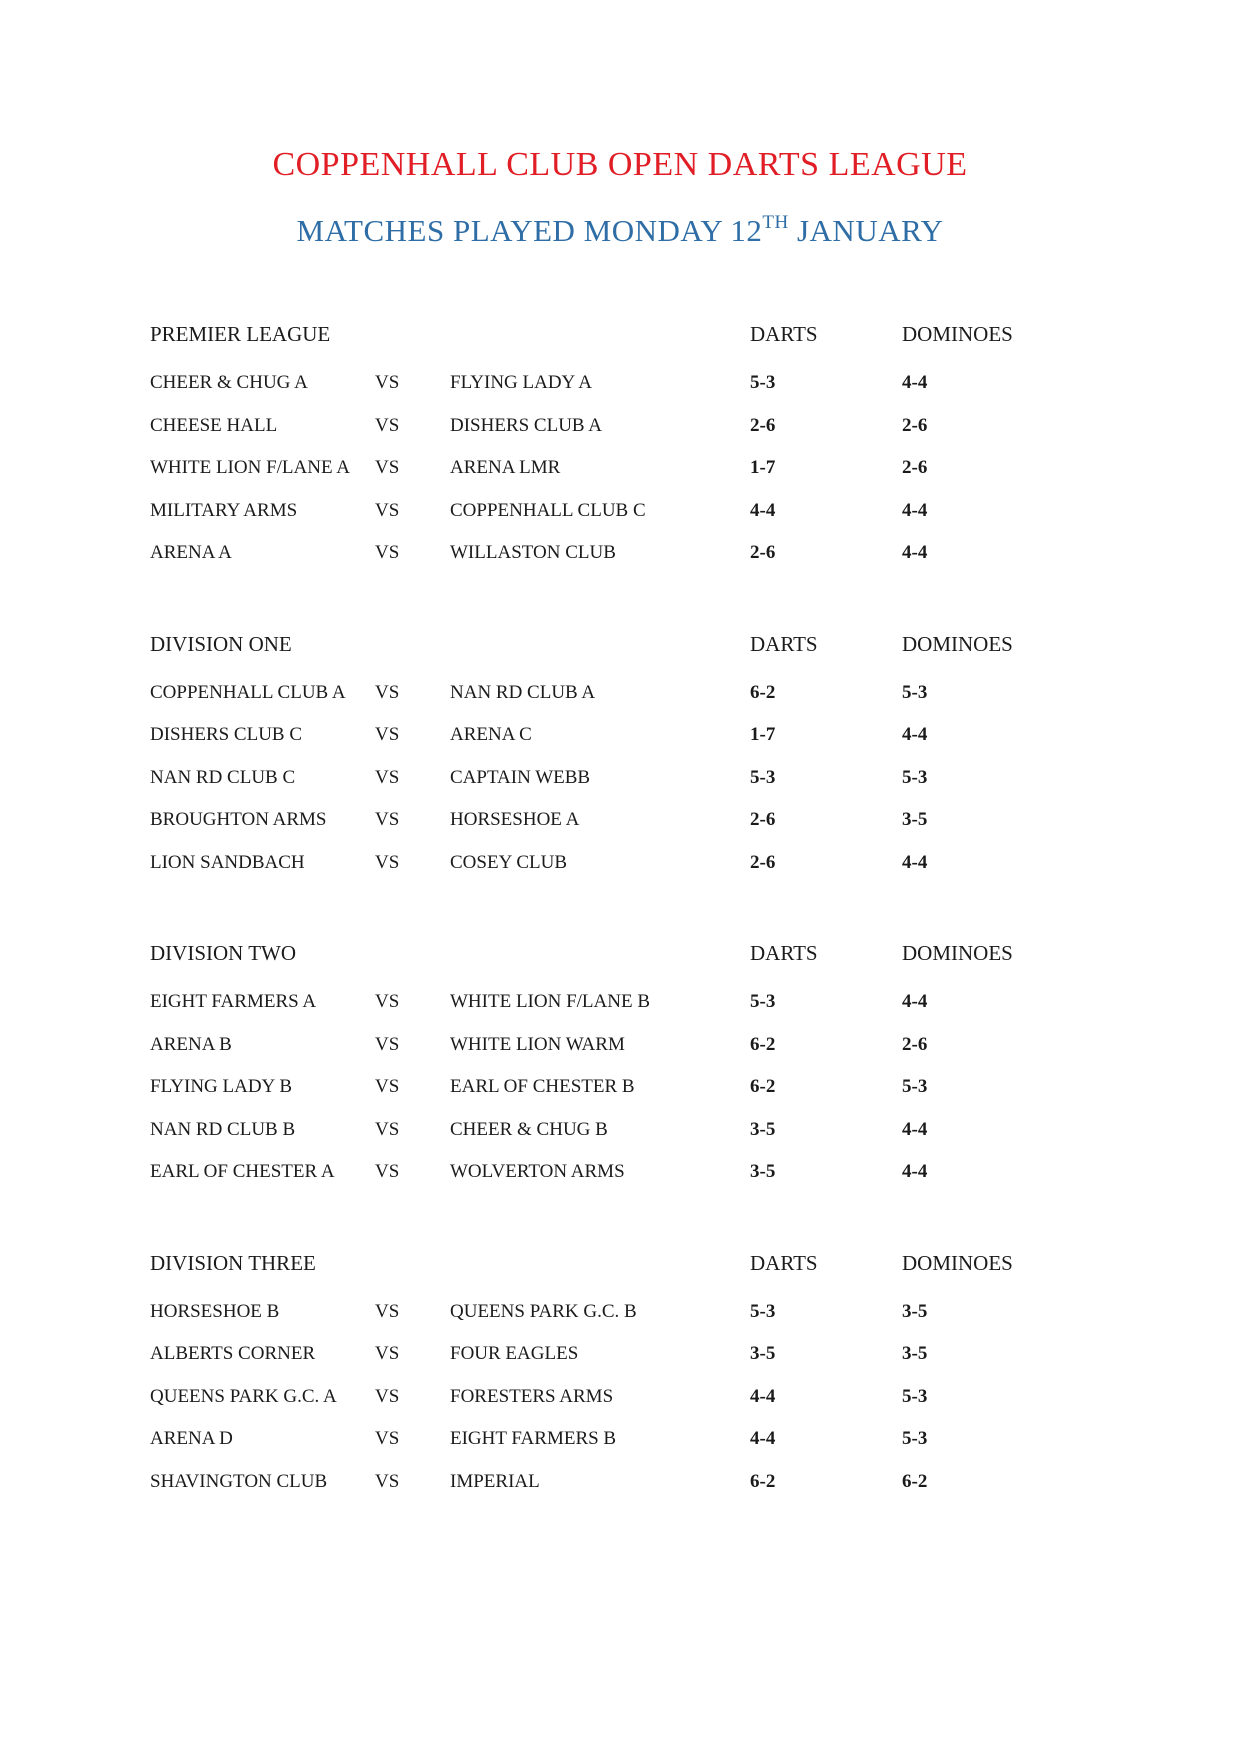  What do you see at coordinates (665, 563) in the screenshot?
I see `match-row: ARENA A VS WILLASTON CLUB 2-6 4-4` at bounding box center [665, 563].